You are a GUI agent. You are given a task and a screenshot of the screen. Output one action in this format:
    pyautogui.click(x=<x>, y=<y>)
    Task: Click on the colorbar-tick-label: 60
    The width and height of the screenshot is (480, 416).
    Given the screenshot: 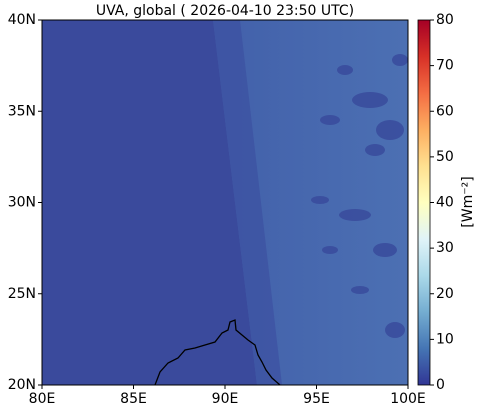 What is the action you would take?
    pyautogui.click(x=445, y=111)
    